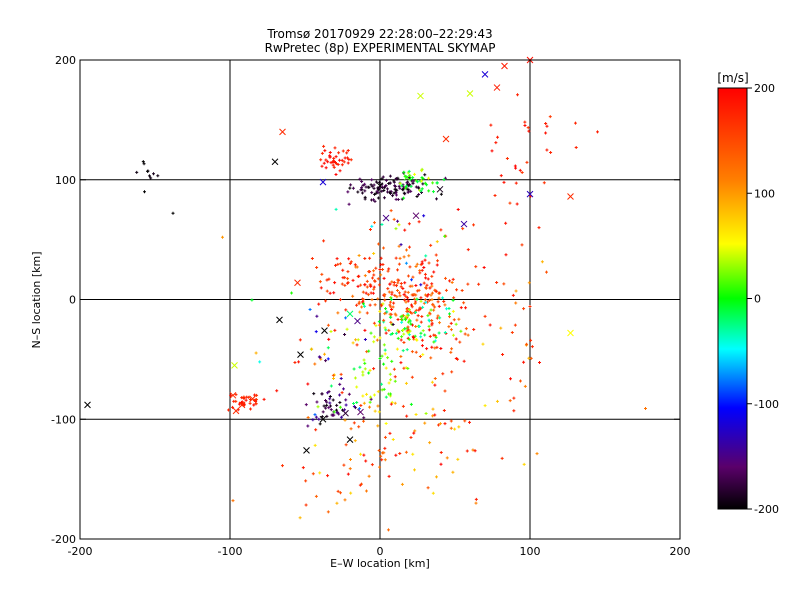  I want to click on colorbar: [m/s] 200 100 0 -100 -200, so click(748, 293).